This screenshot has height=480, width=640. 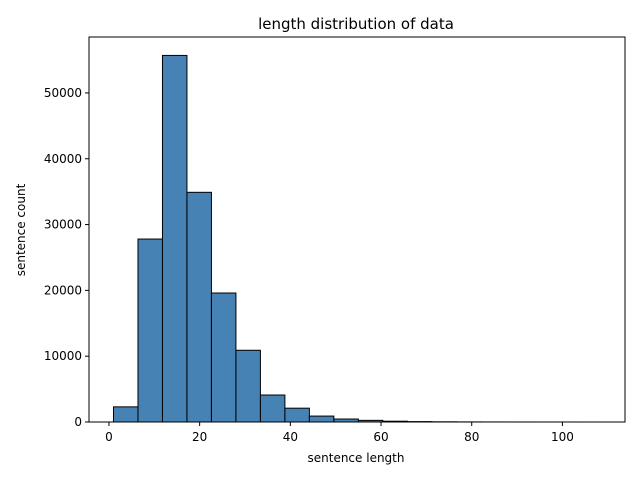 I want to click on y-axis-label: sentence count, so click(x=21, y=229).